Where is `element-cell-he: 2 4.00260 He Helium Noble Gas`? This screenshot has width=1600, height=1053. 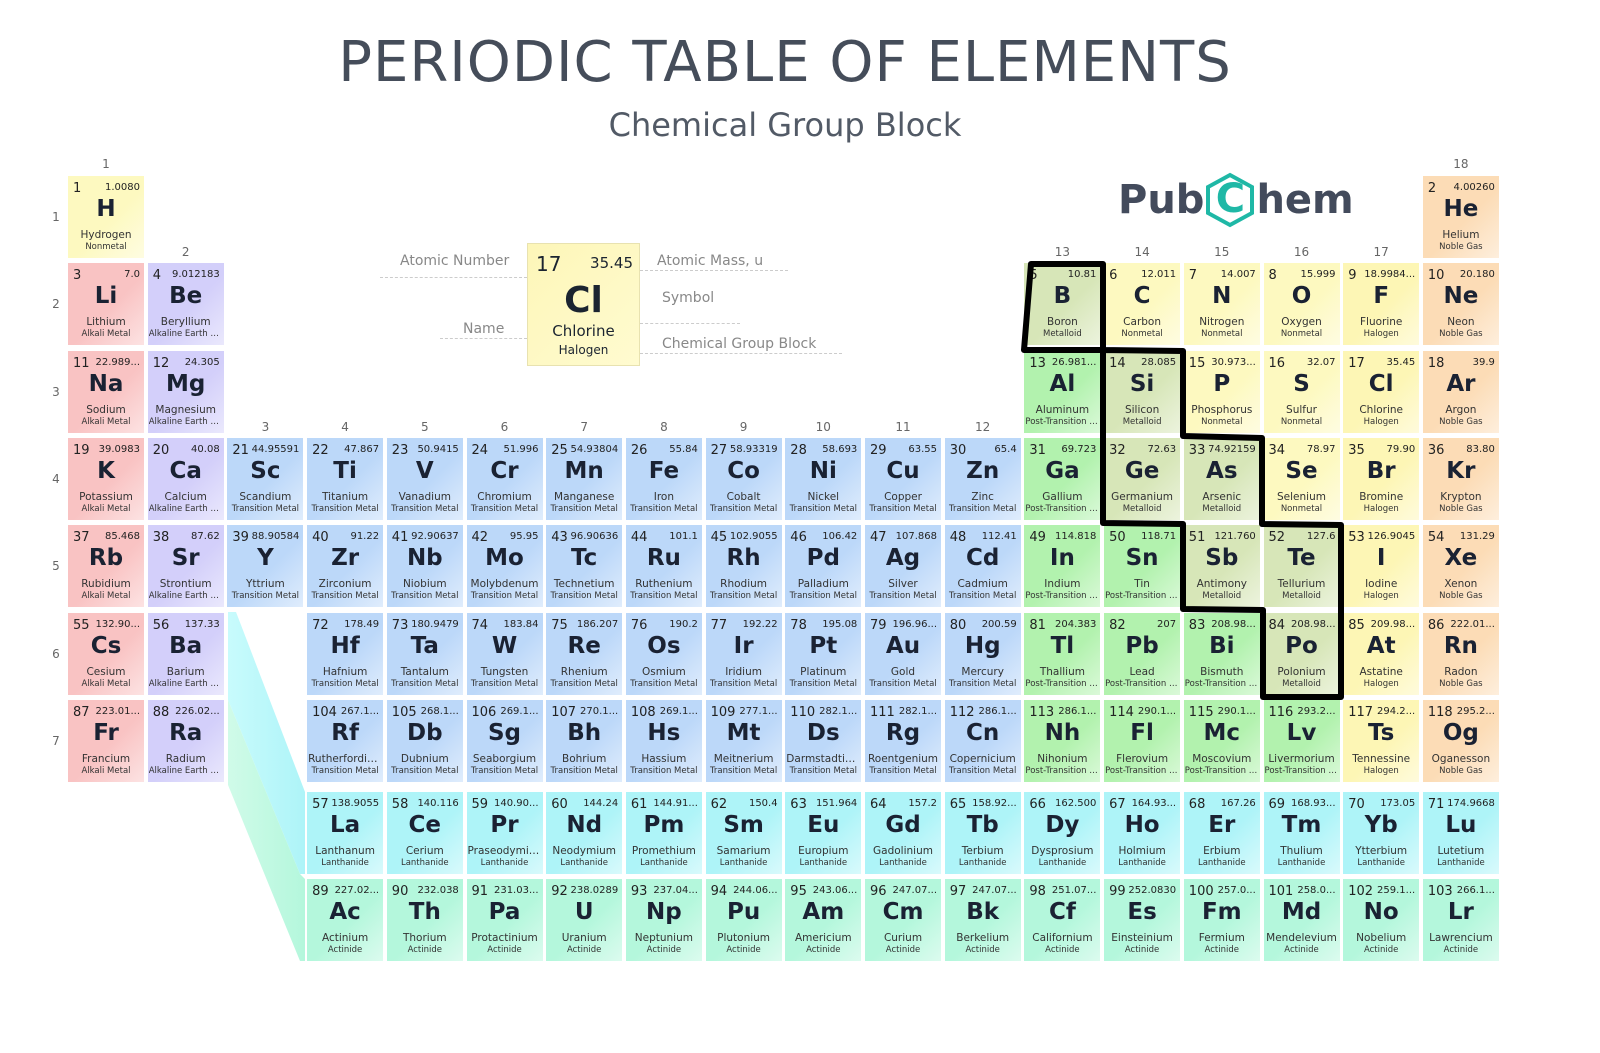 element-cell-he: 2 4.00260 He Helium Noble Gas is located at coordinates (1460, 217).